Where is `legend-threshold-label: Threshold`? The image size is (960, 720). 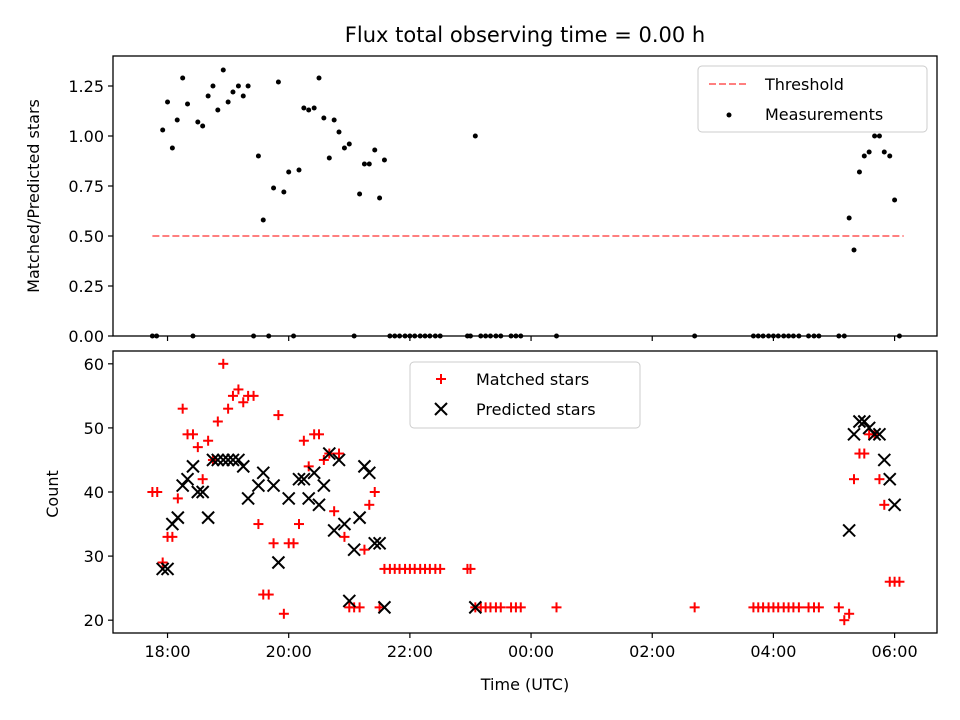
legend-threshold-label: Threshold is located at coordinates (804, 84).